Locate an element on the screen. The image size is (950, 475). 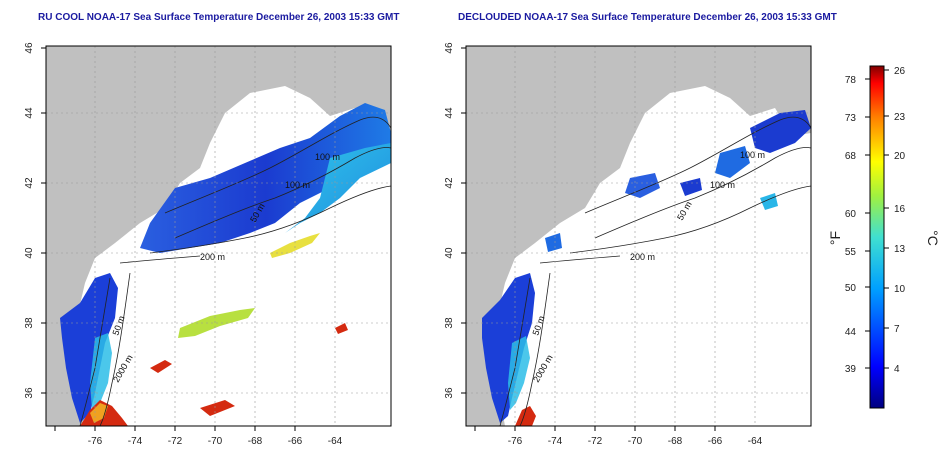
colorbar-unit-c: °C is located at coordinates (933, 238).